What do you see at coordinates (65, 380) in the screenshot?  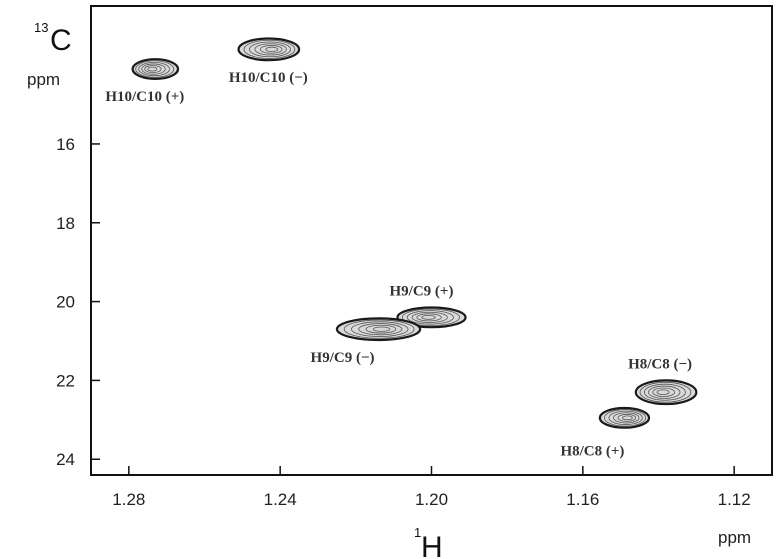 I see `y-tick-label: 22` at bounding box center [65, 380].